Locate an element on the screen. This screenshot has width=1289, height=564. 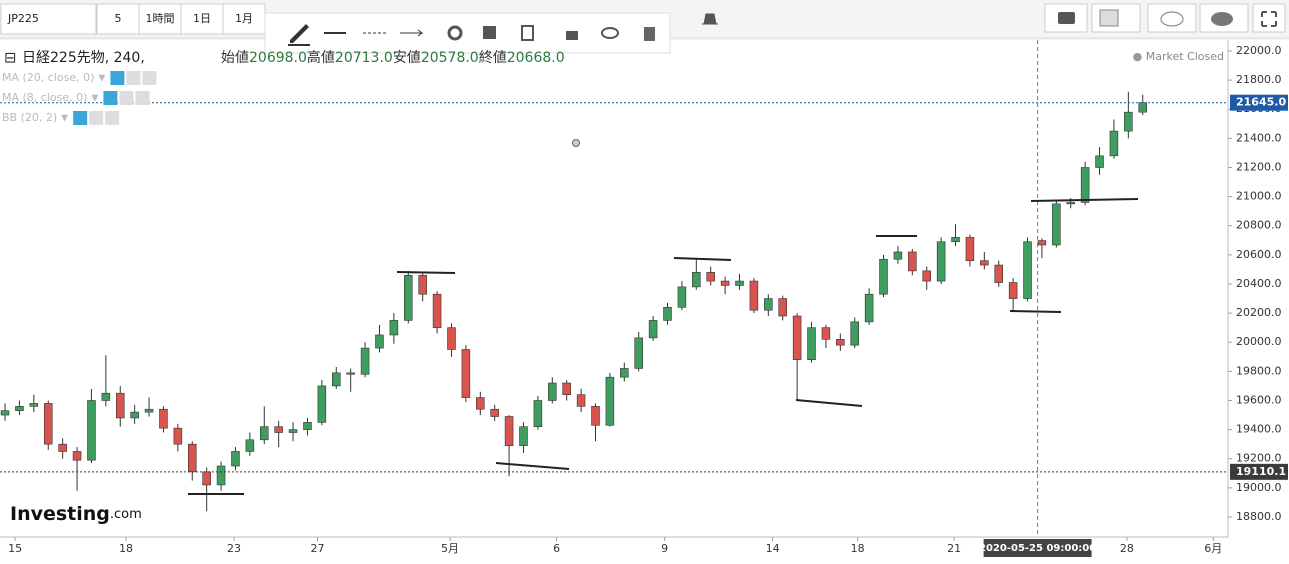
y-tick-label: 19600.0 is located at coordinates (1259, 399).